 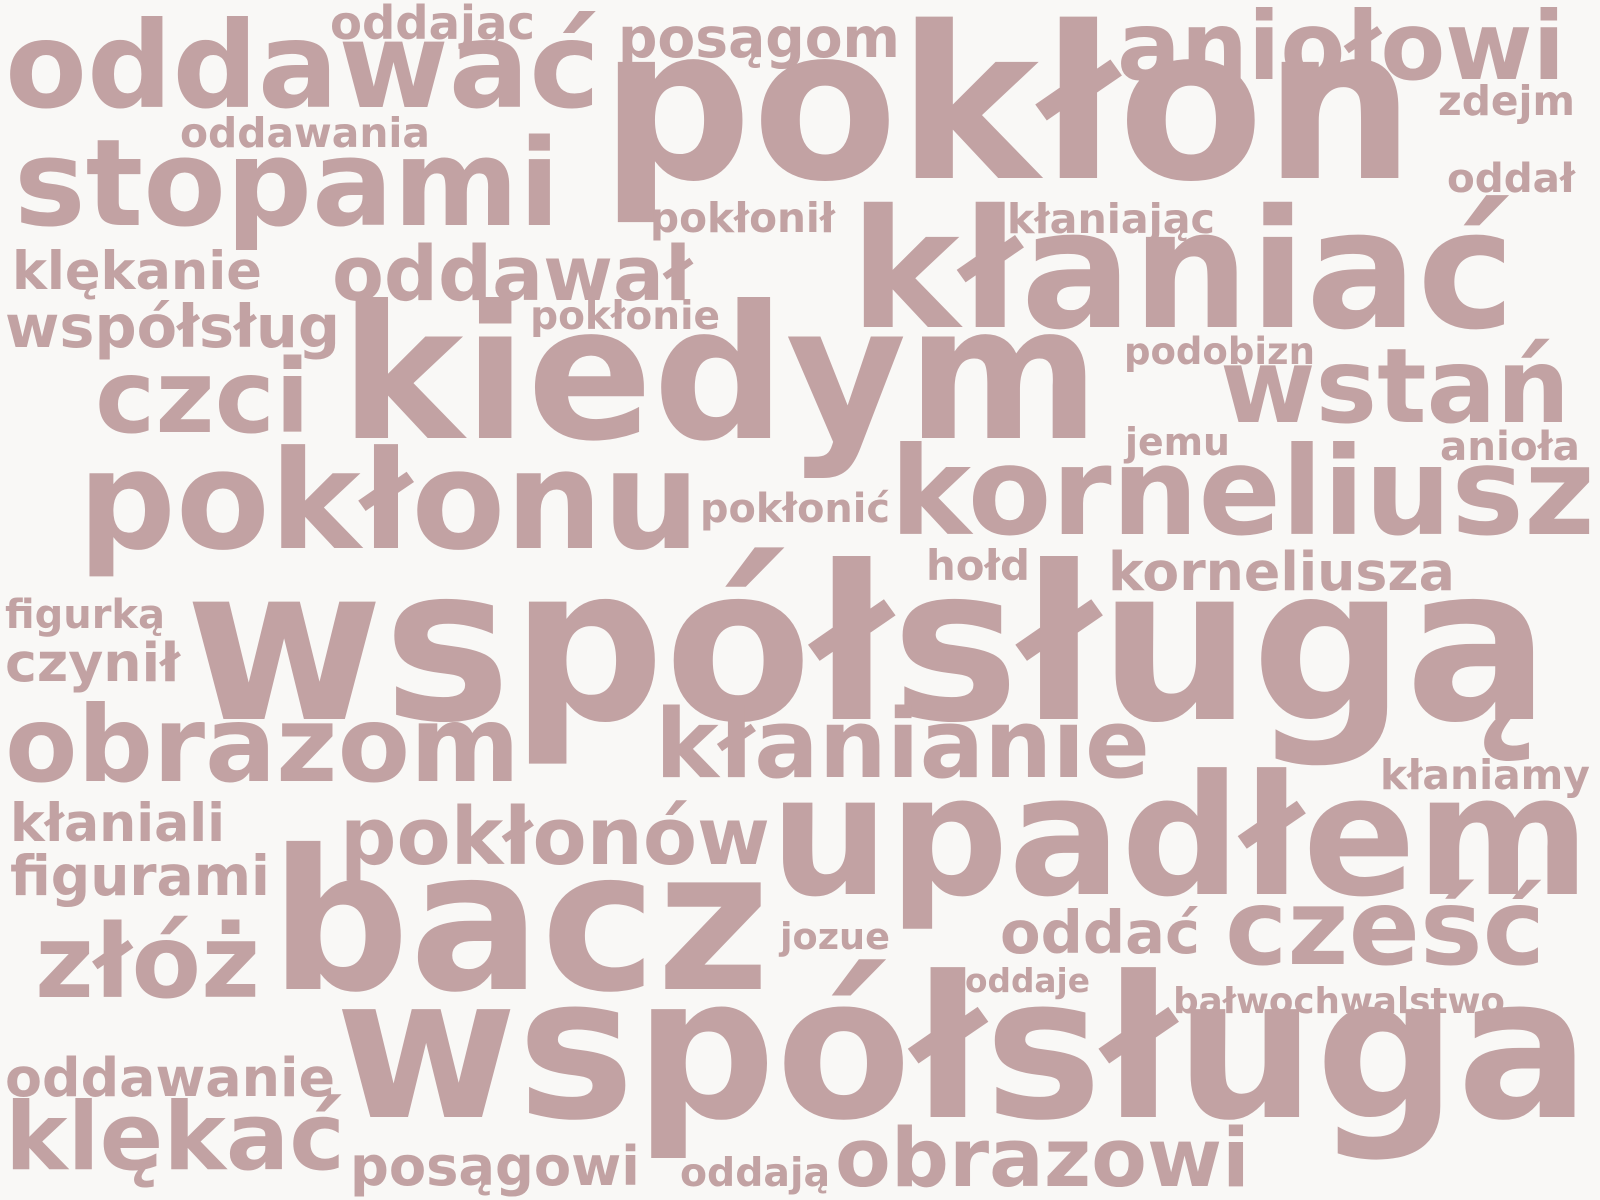 What do you see at coordinates (759, 38) in the screenshot?
I see `cloud-word: posągom` at bounding box center [759, 38].